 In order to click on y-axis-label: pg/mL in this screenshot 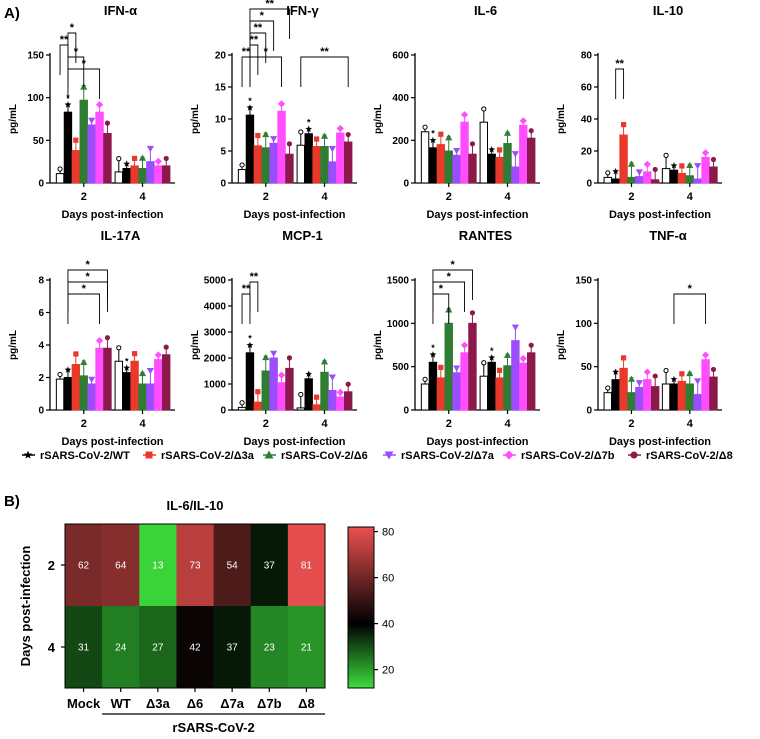, I will do `click(195, 119)`.